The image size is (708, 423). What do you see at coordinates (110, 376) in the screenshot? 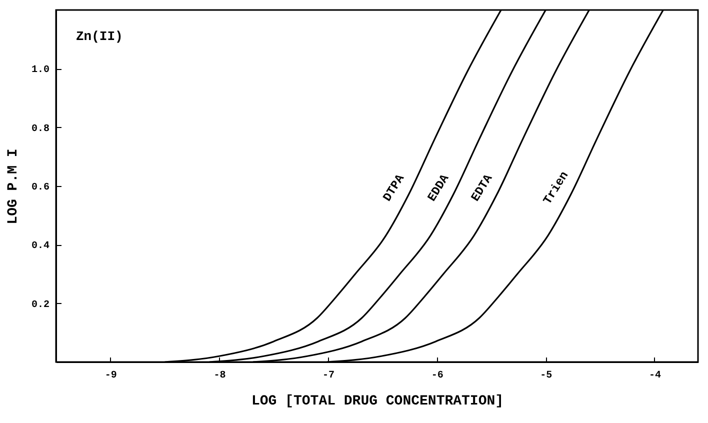
I see `x-tick-label: -9` at bounding box center [110, 376].